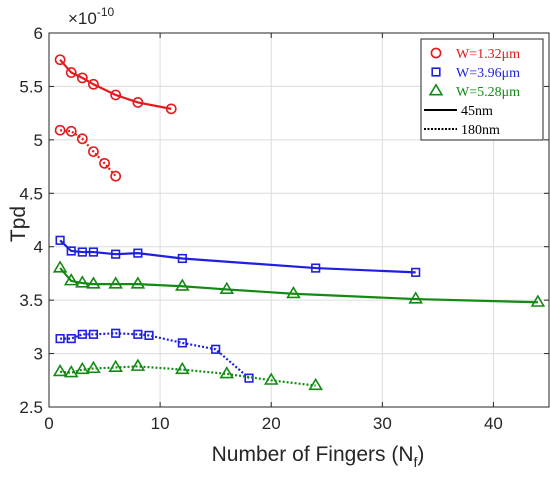 This screenshot has width=550, height=483. Describe the element at coordinates (318, 456) in the screenshot. I see `x-axis-label: Number of Fingers (Nf)` at that location.